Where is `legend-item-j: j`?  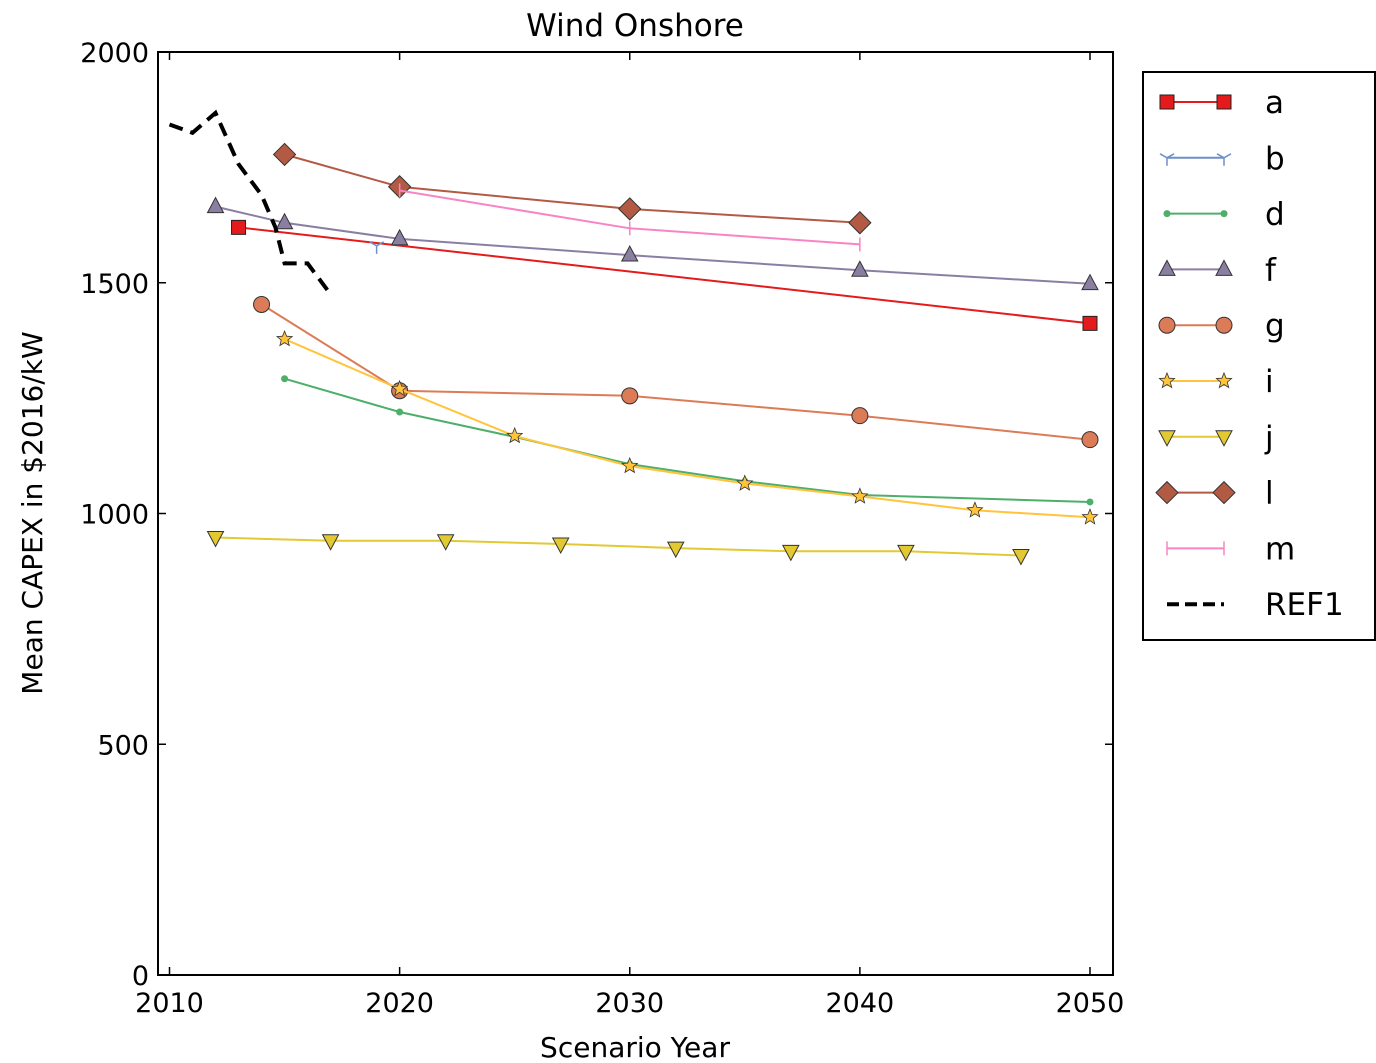
legend-item-j: j is located at coordinates (1216, 438).